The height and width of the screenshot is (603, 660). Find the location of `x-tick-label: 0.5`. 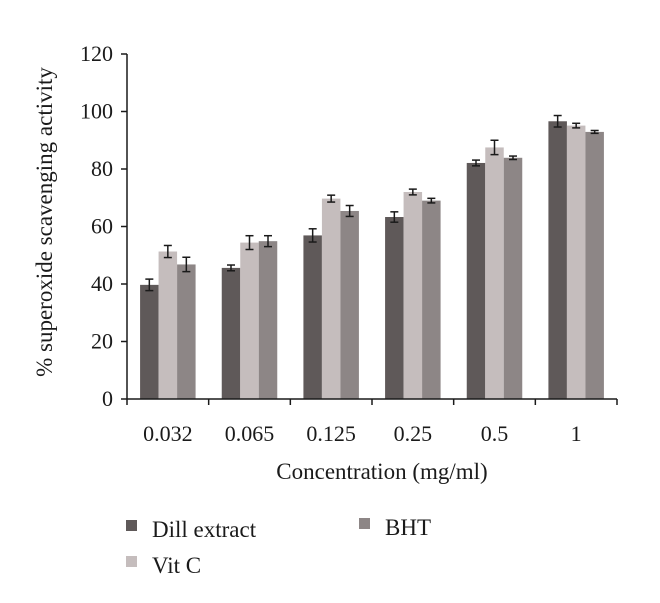

x-tick-label: 0.5 is located at coordinates (495, 433).